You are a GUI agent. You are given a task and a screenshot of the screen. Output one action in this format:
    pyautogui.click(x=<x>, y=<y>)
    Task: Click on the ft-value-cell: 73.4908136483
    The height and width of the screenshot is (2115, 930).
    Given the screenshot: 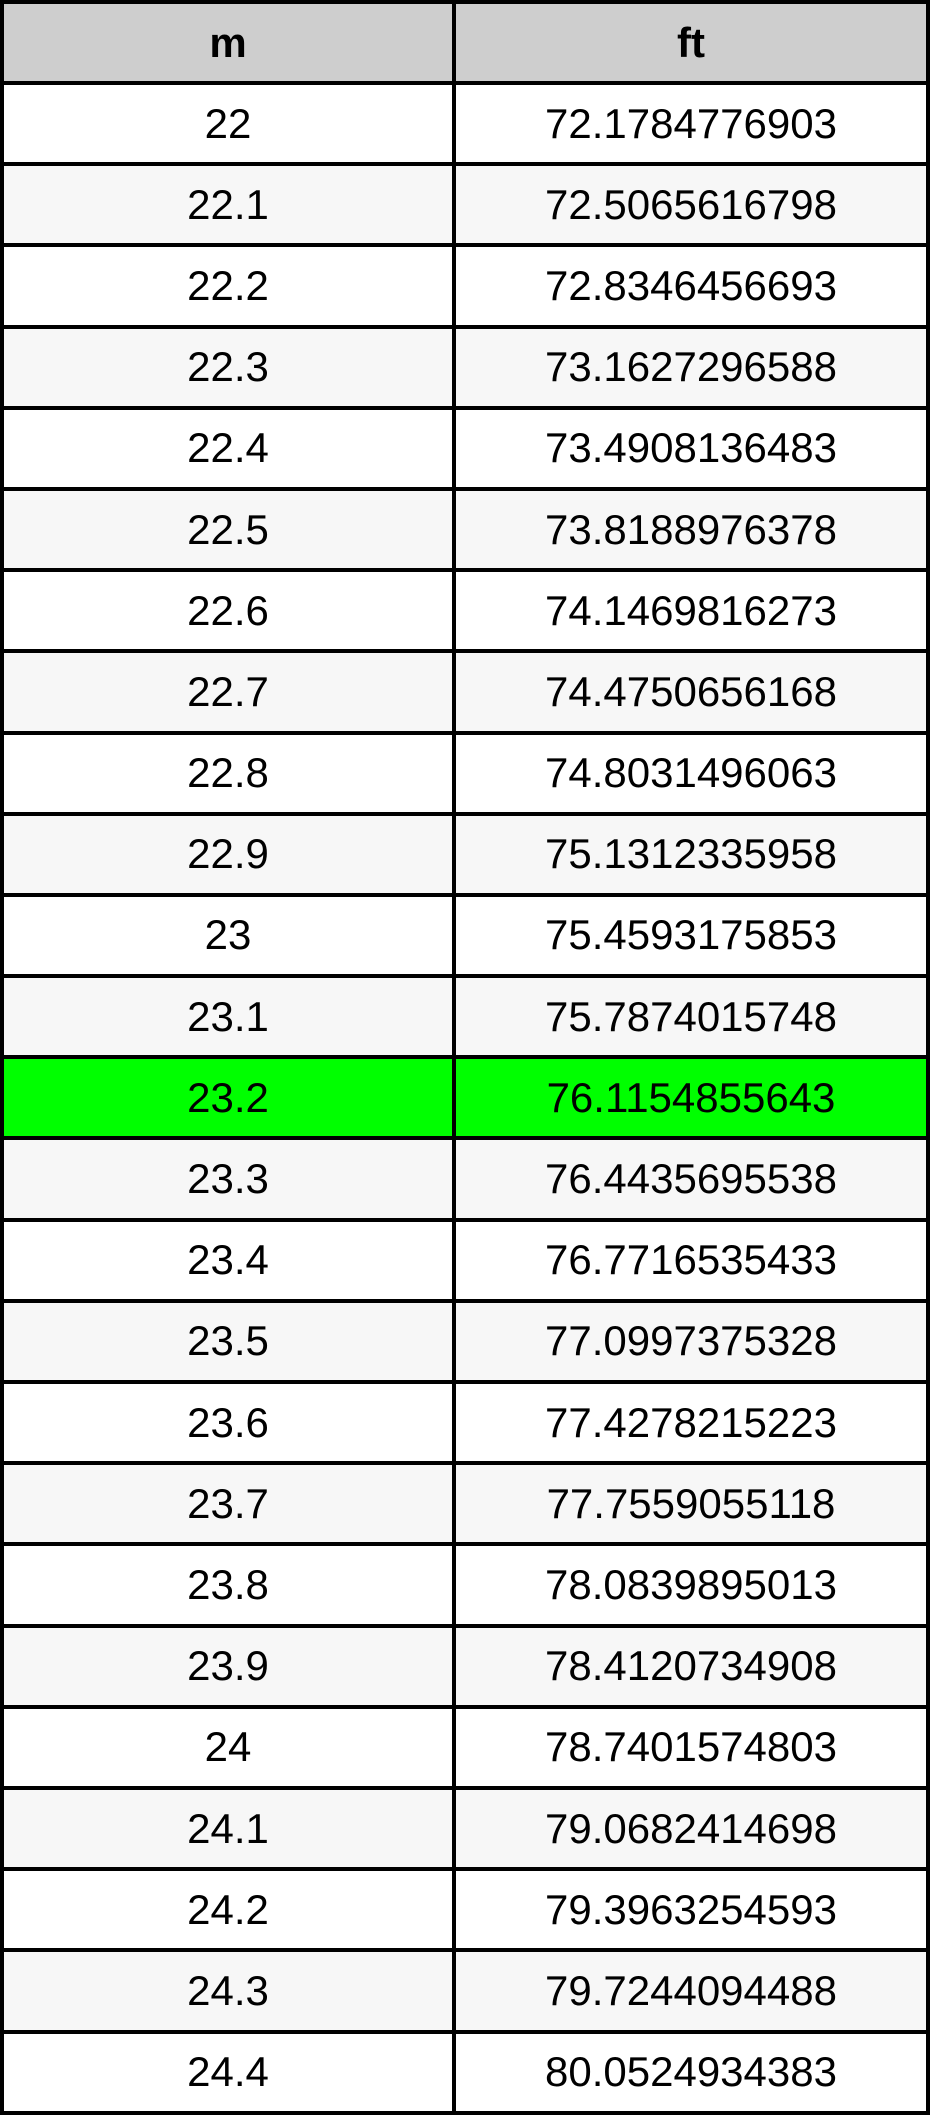 What is the action you would take?
    pyautogui.click(x=691, y=448)
    